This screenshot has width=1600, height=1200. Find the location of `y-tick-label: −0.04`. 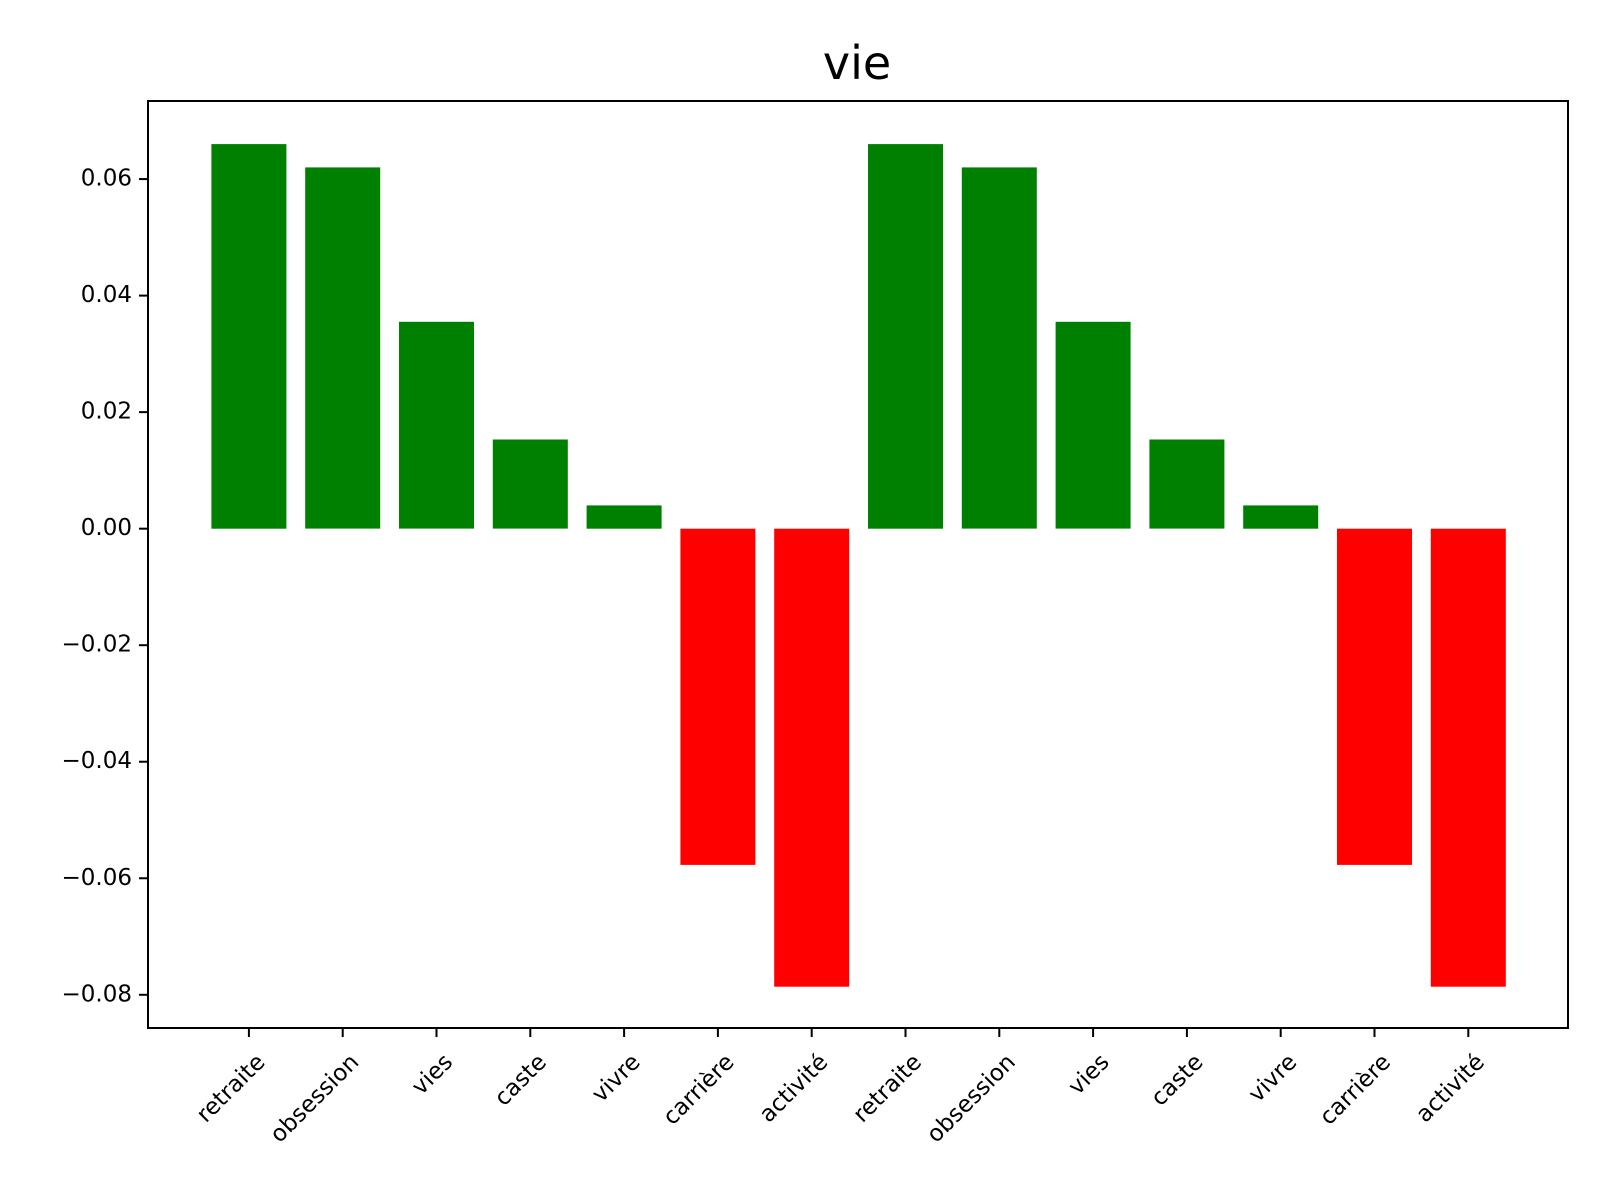

y-tick-label: −0.04 is located at coordinates (97, 761).